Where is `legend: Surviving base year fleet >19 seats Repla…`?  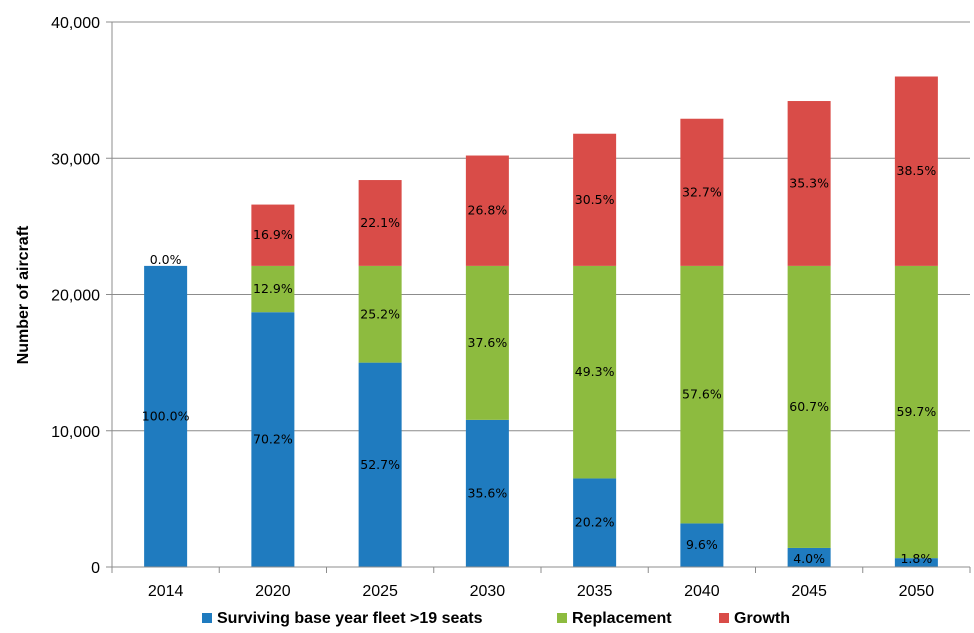 legend: Surviving base year fleet >19 seats Repla… is located at coordinates (496, 618).